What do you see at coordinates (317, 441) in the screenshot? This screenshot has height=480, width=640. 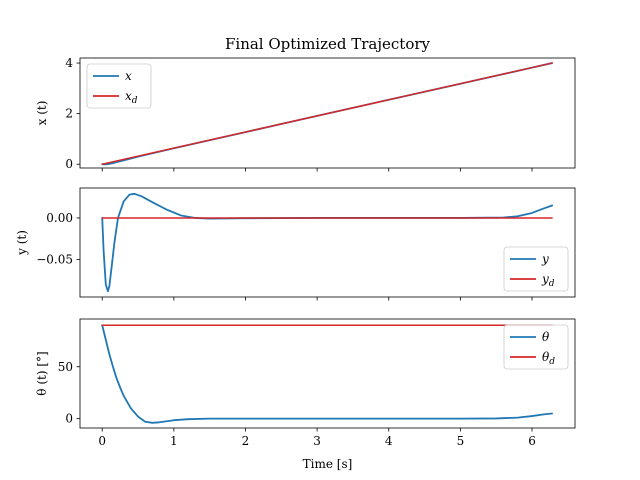 I see `x-tick-label: 3` at bounding box center [317, 441].